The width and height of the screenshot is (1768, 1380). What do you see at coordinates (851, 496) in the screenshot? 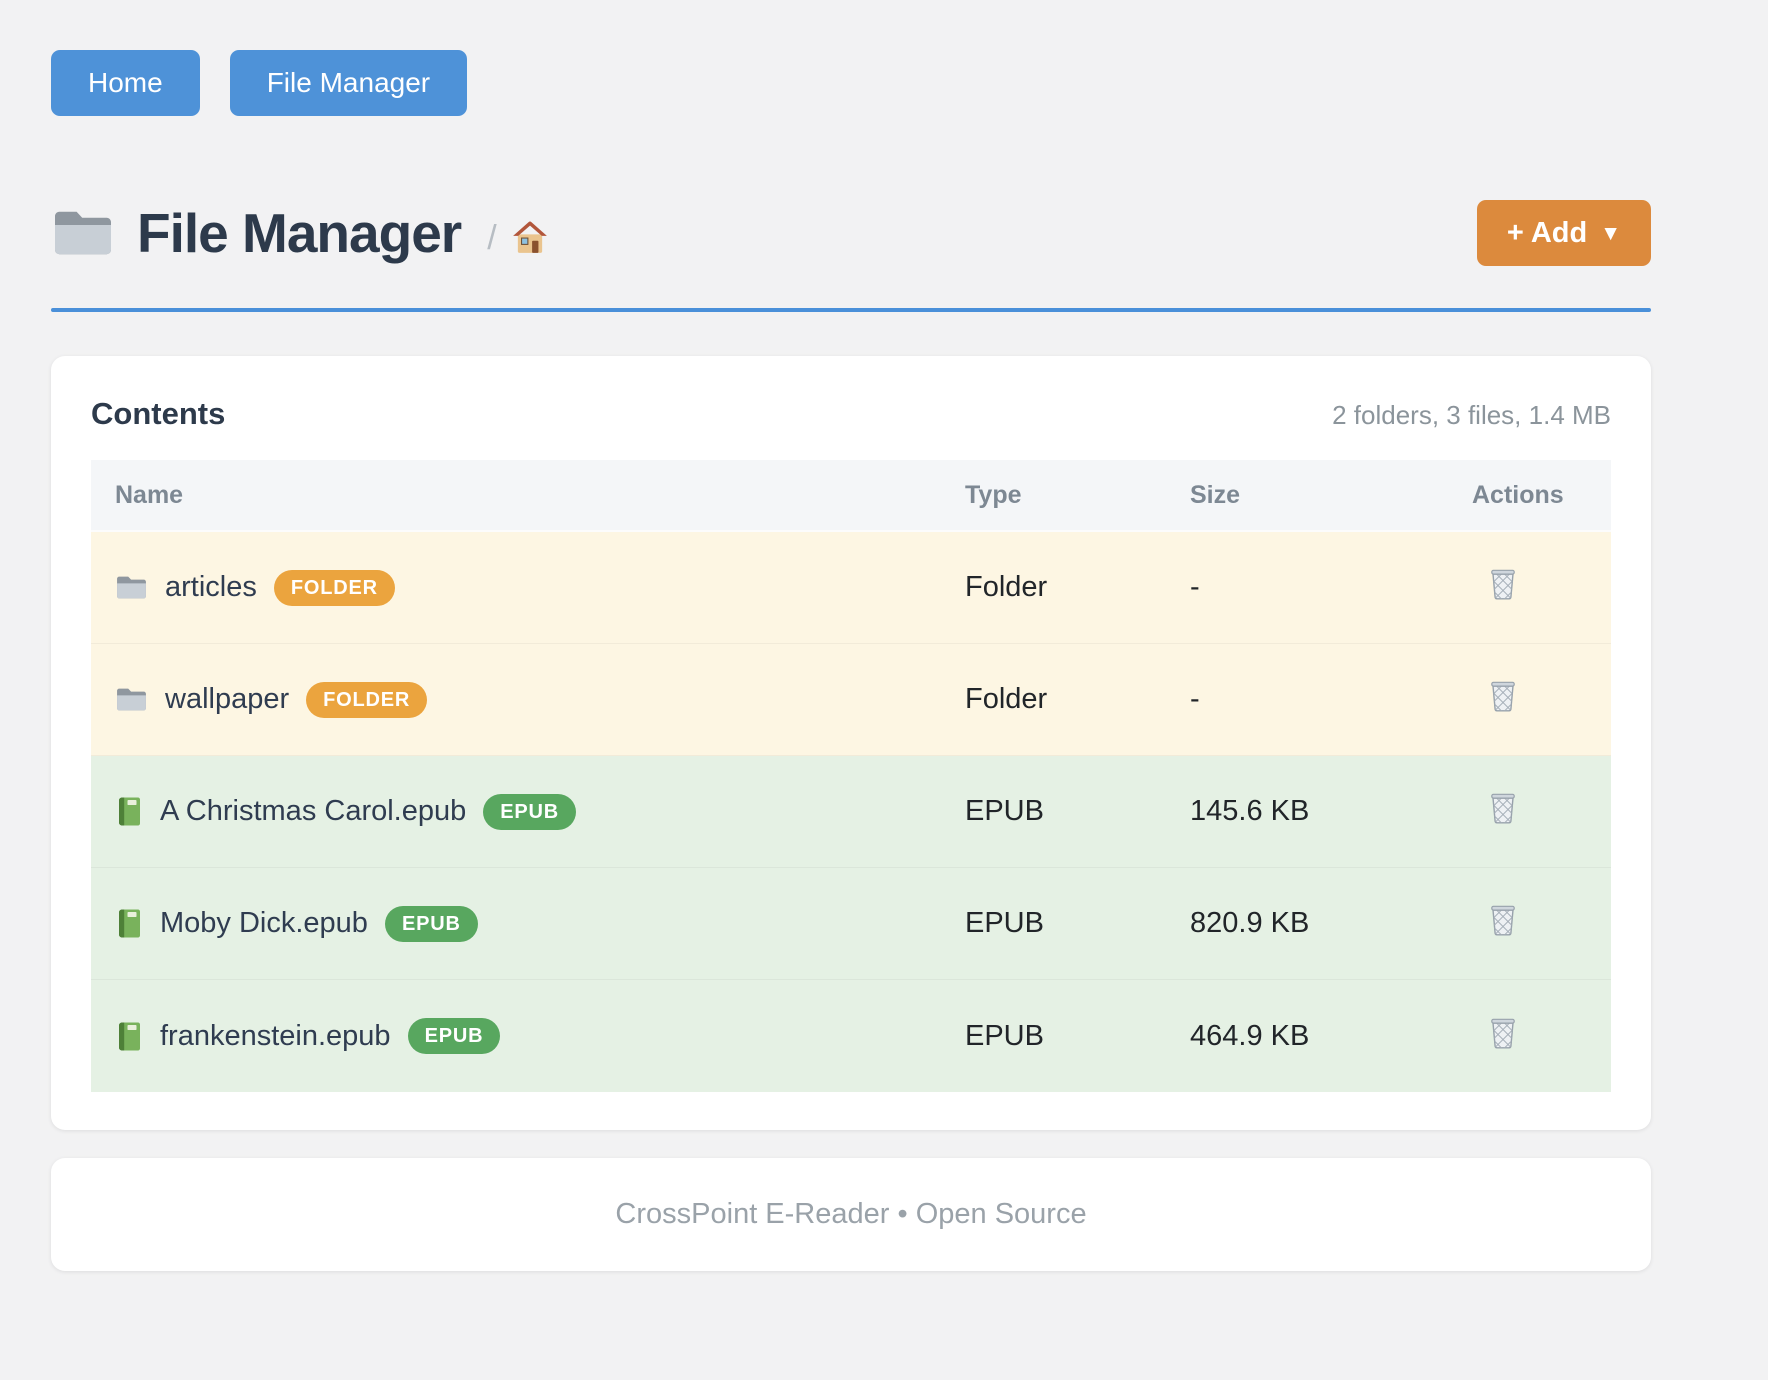
I see `table-header-row: Name Type Size Actions` at bounding box center [851, 496].